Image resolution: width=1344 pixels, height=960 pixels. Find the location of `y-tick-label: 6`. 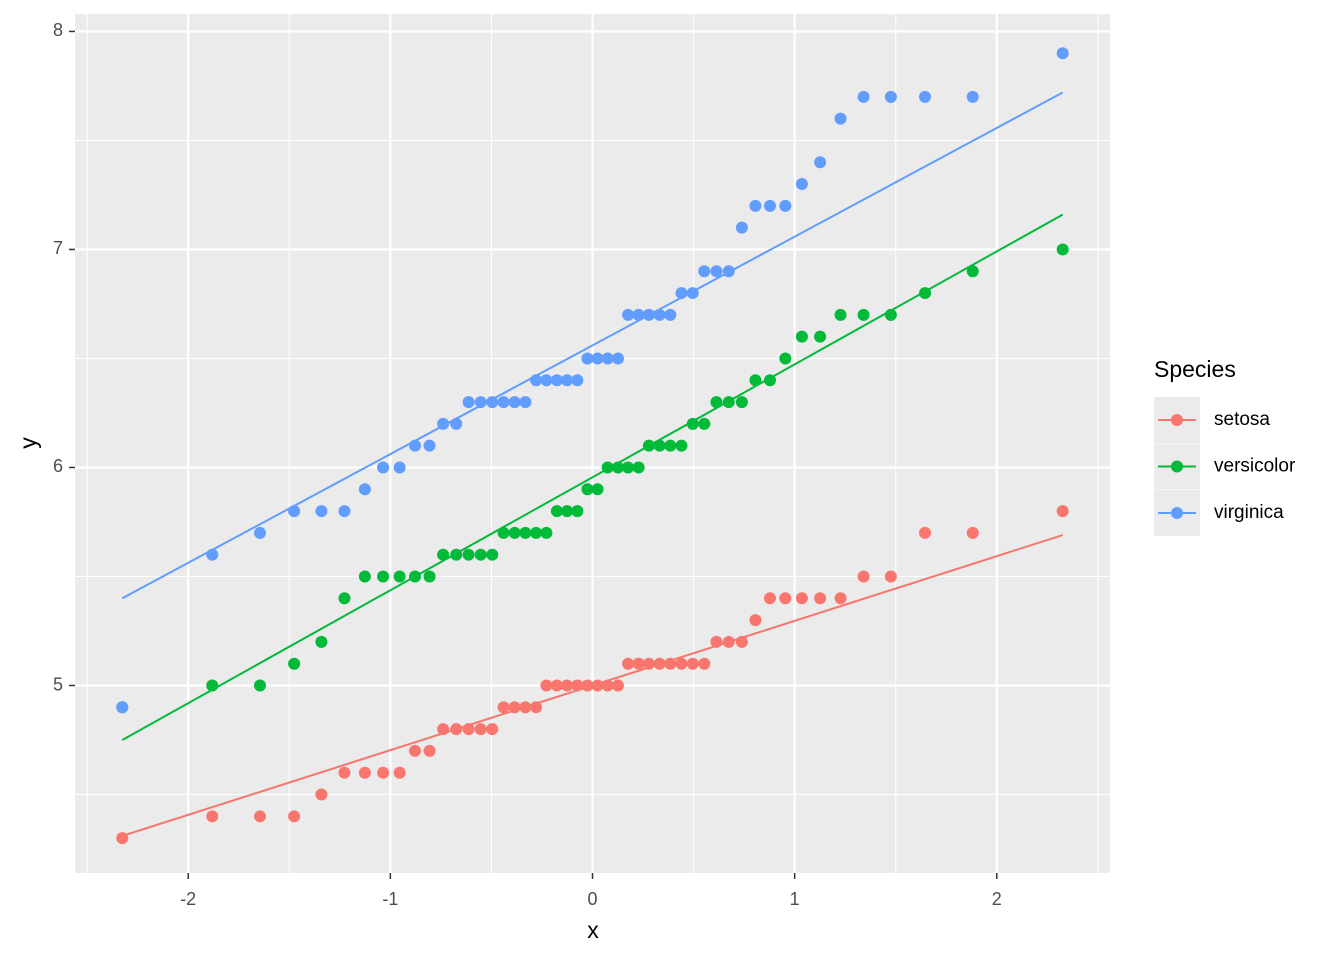

y-tick-label: 6 is located at coordinates (58, 466).